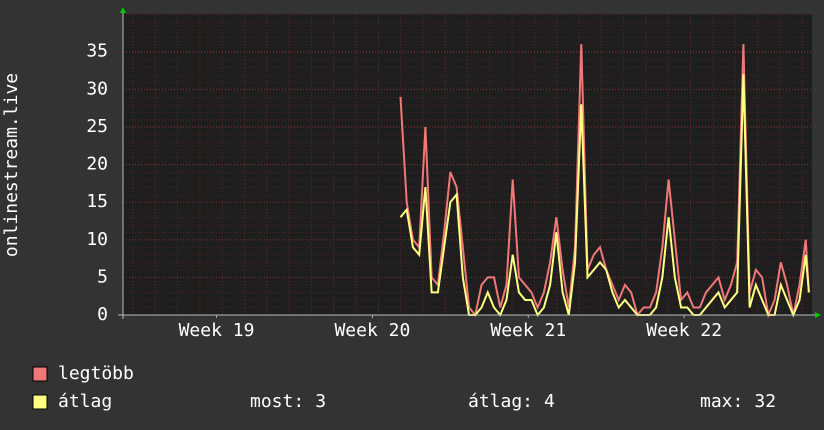  Describe the element at coordinates (721, 401) in the screenshot. I see `summary-label: max:` at that location.